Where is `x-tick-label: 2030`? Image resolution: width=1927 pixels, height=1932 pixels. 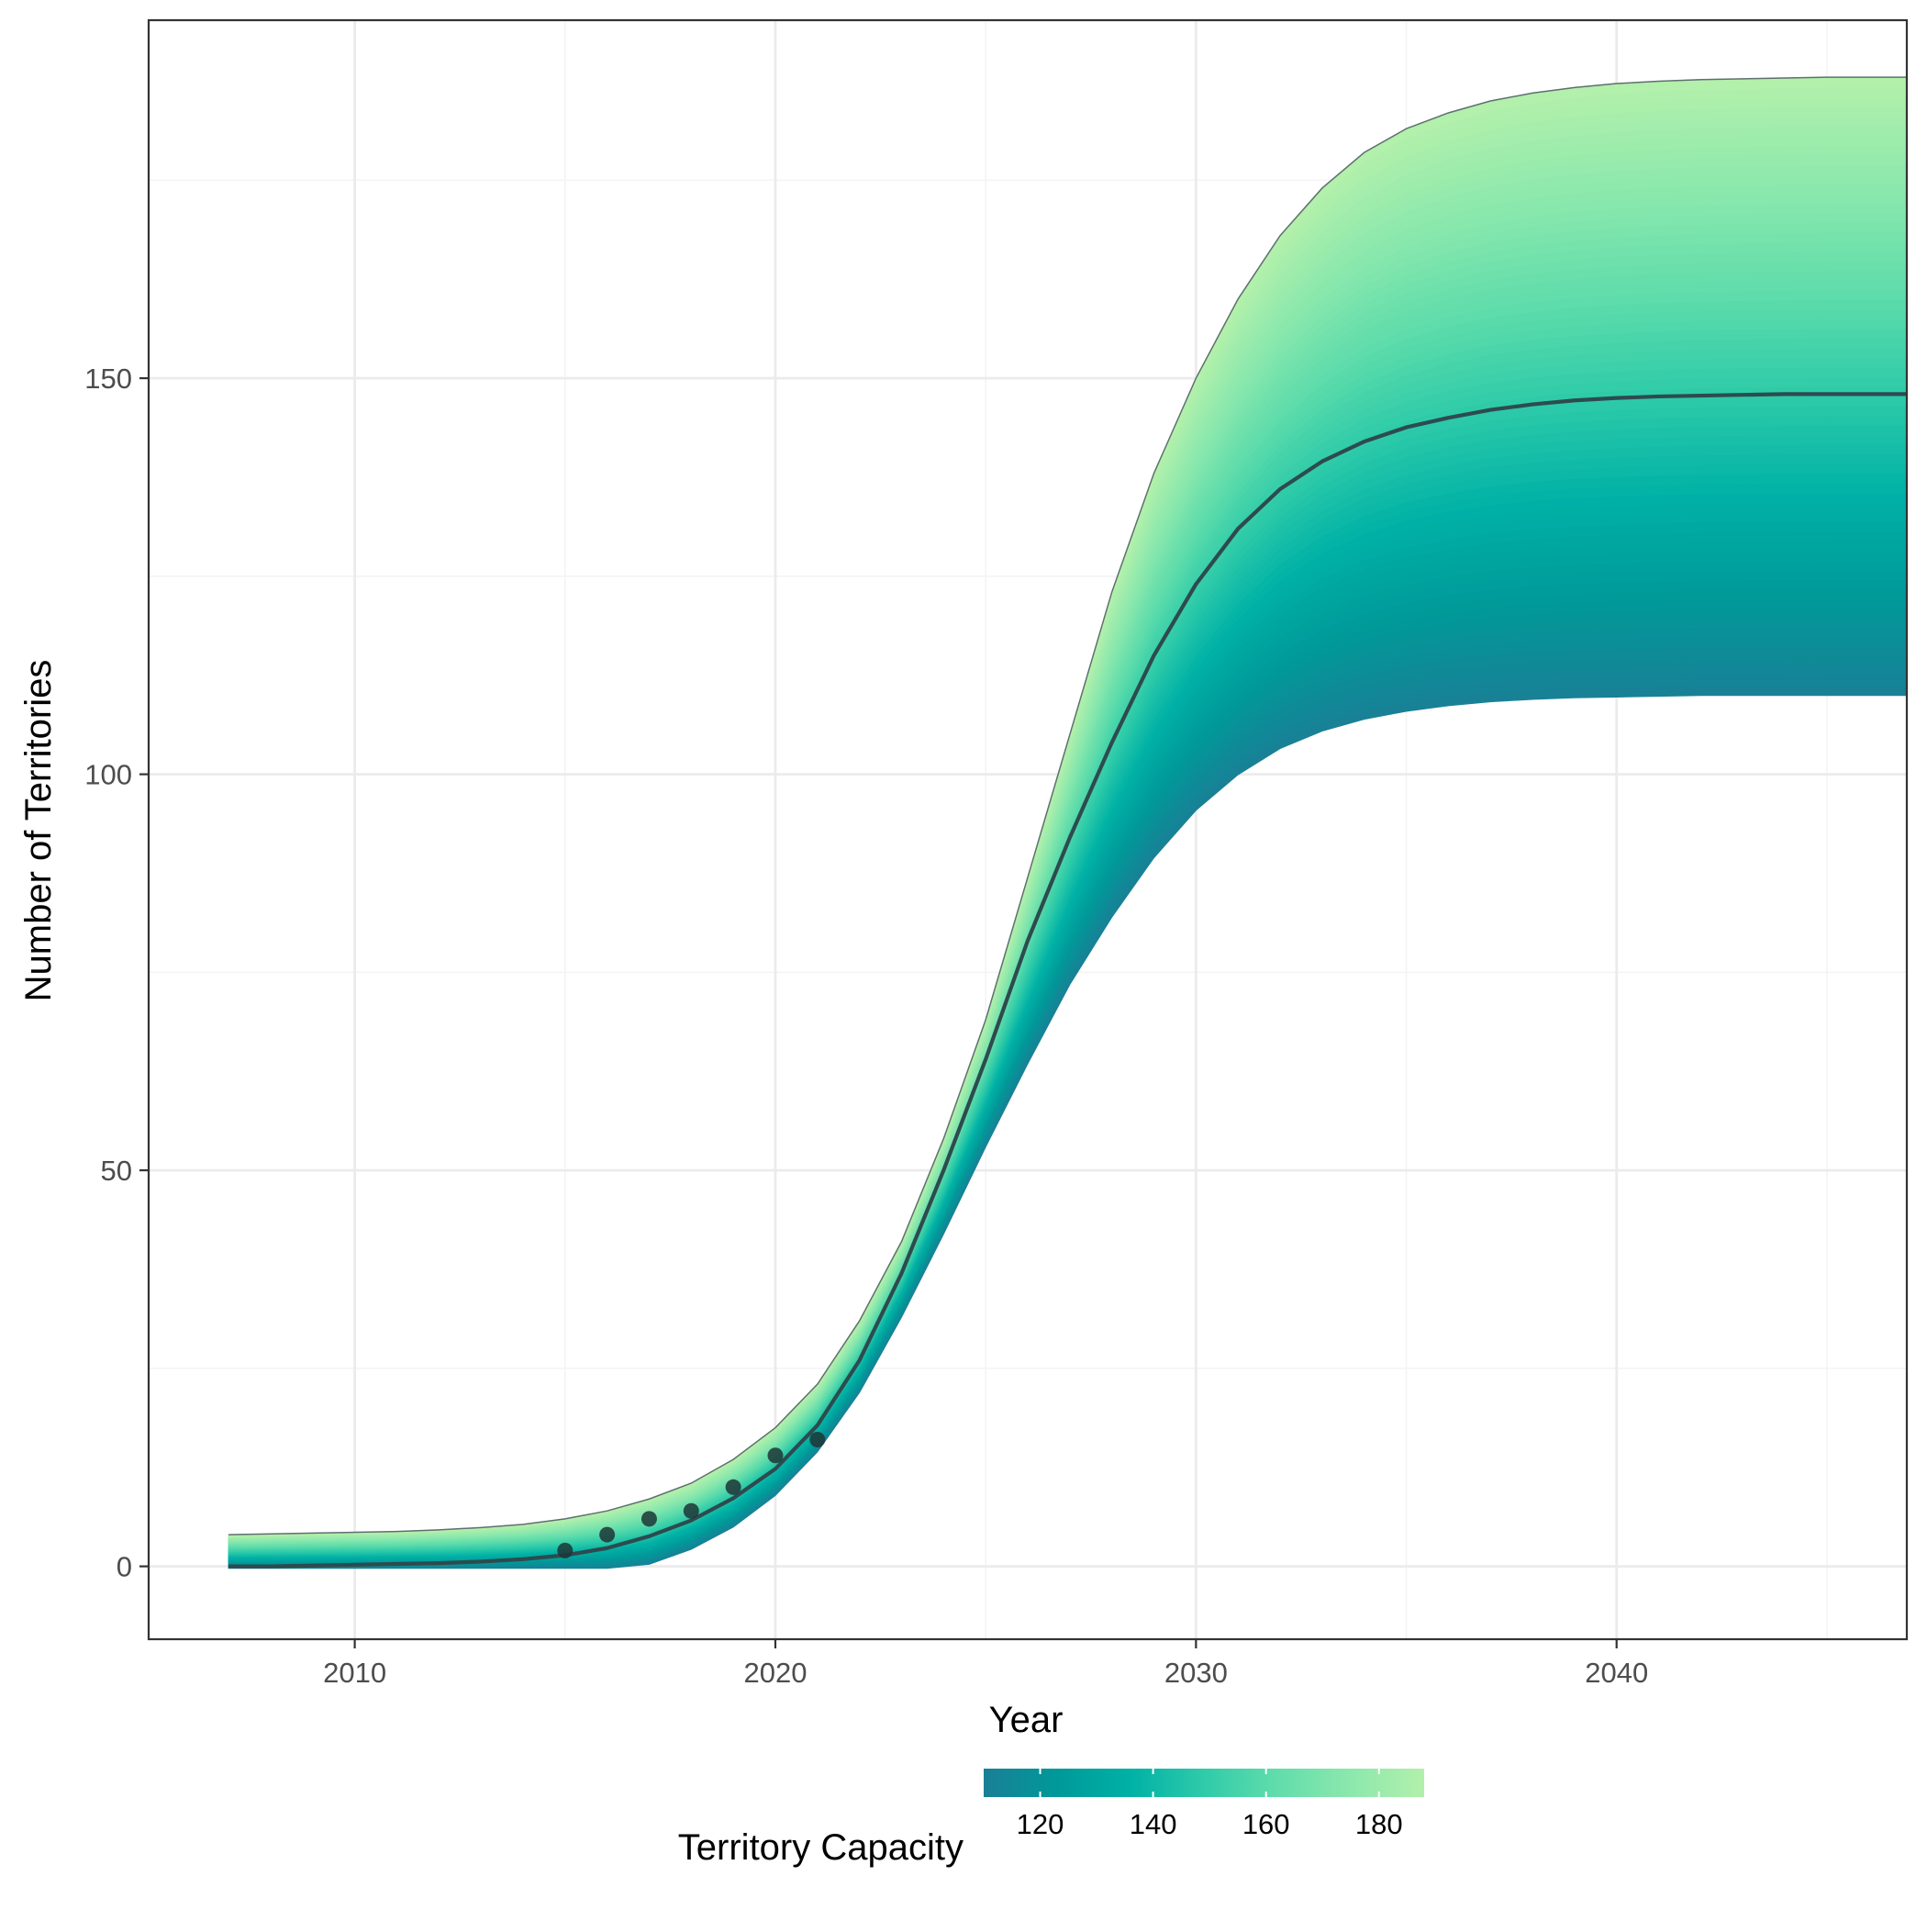 x-tick-label: 2030 is located at coordinates (1196, 1673).